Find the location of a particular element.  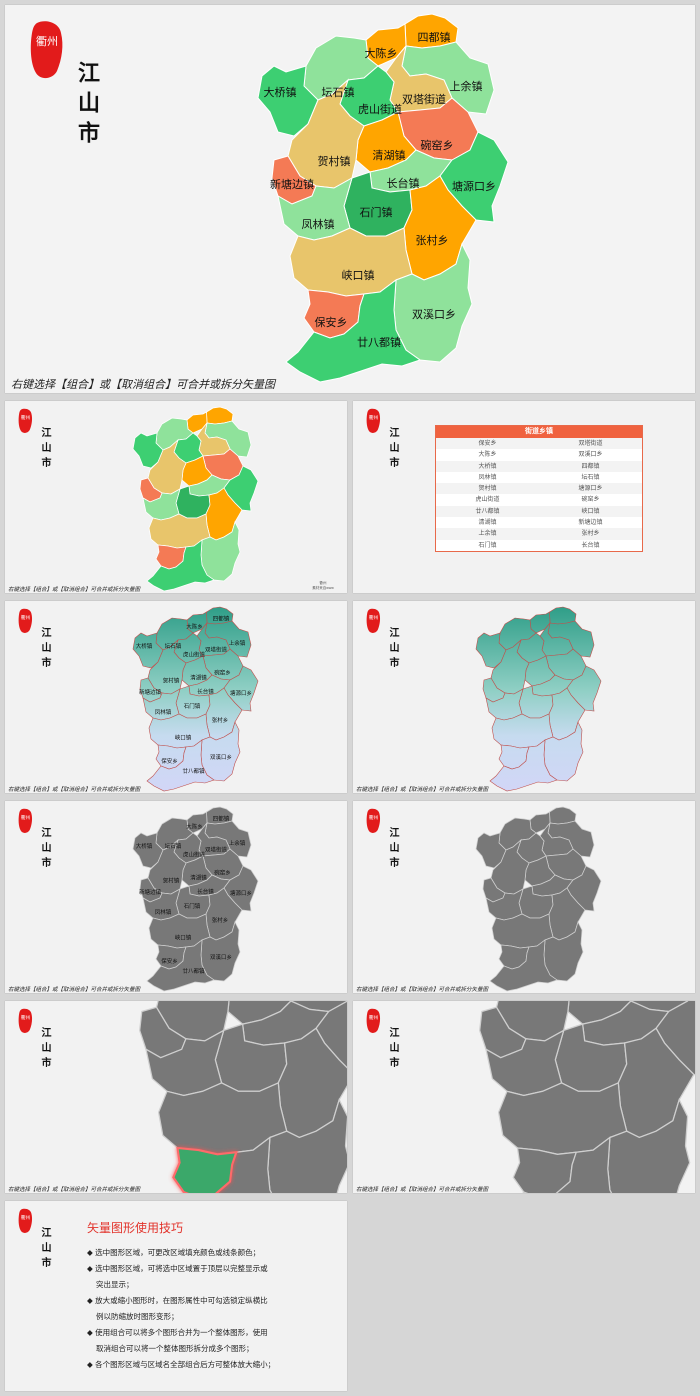

table-row: 大桥镇 四都镇 is located at coordinates (539, 466).